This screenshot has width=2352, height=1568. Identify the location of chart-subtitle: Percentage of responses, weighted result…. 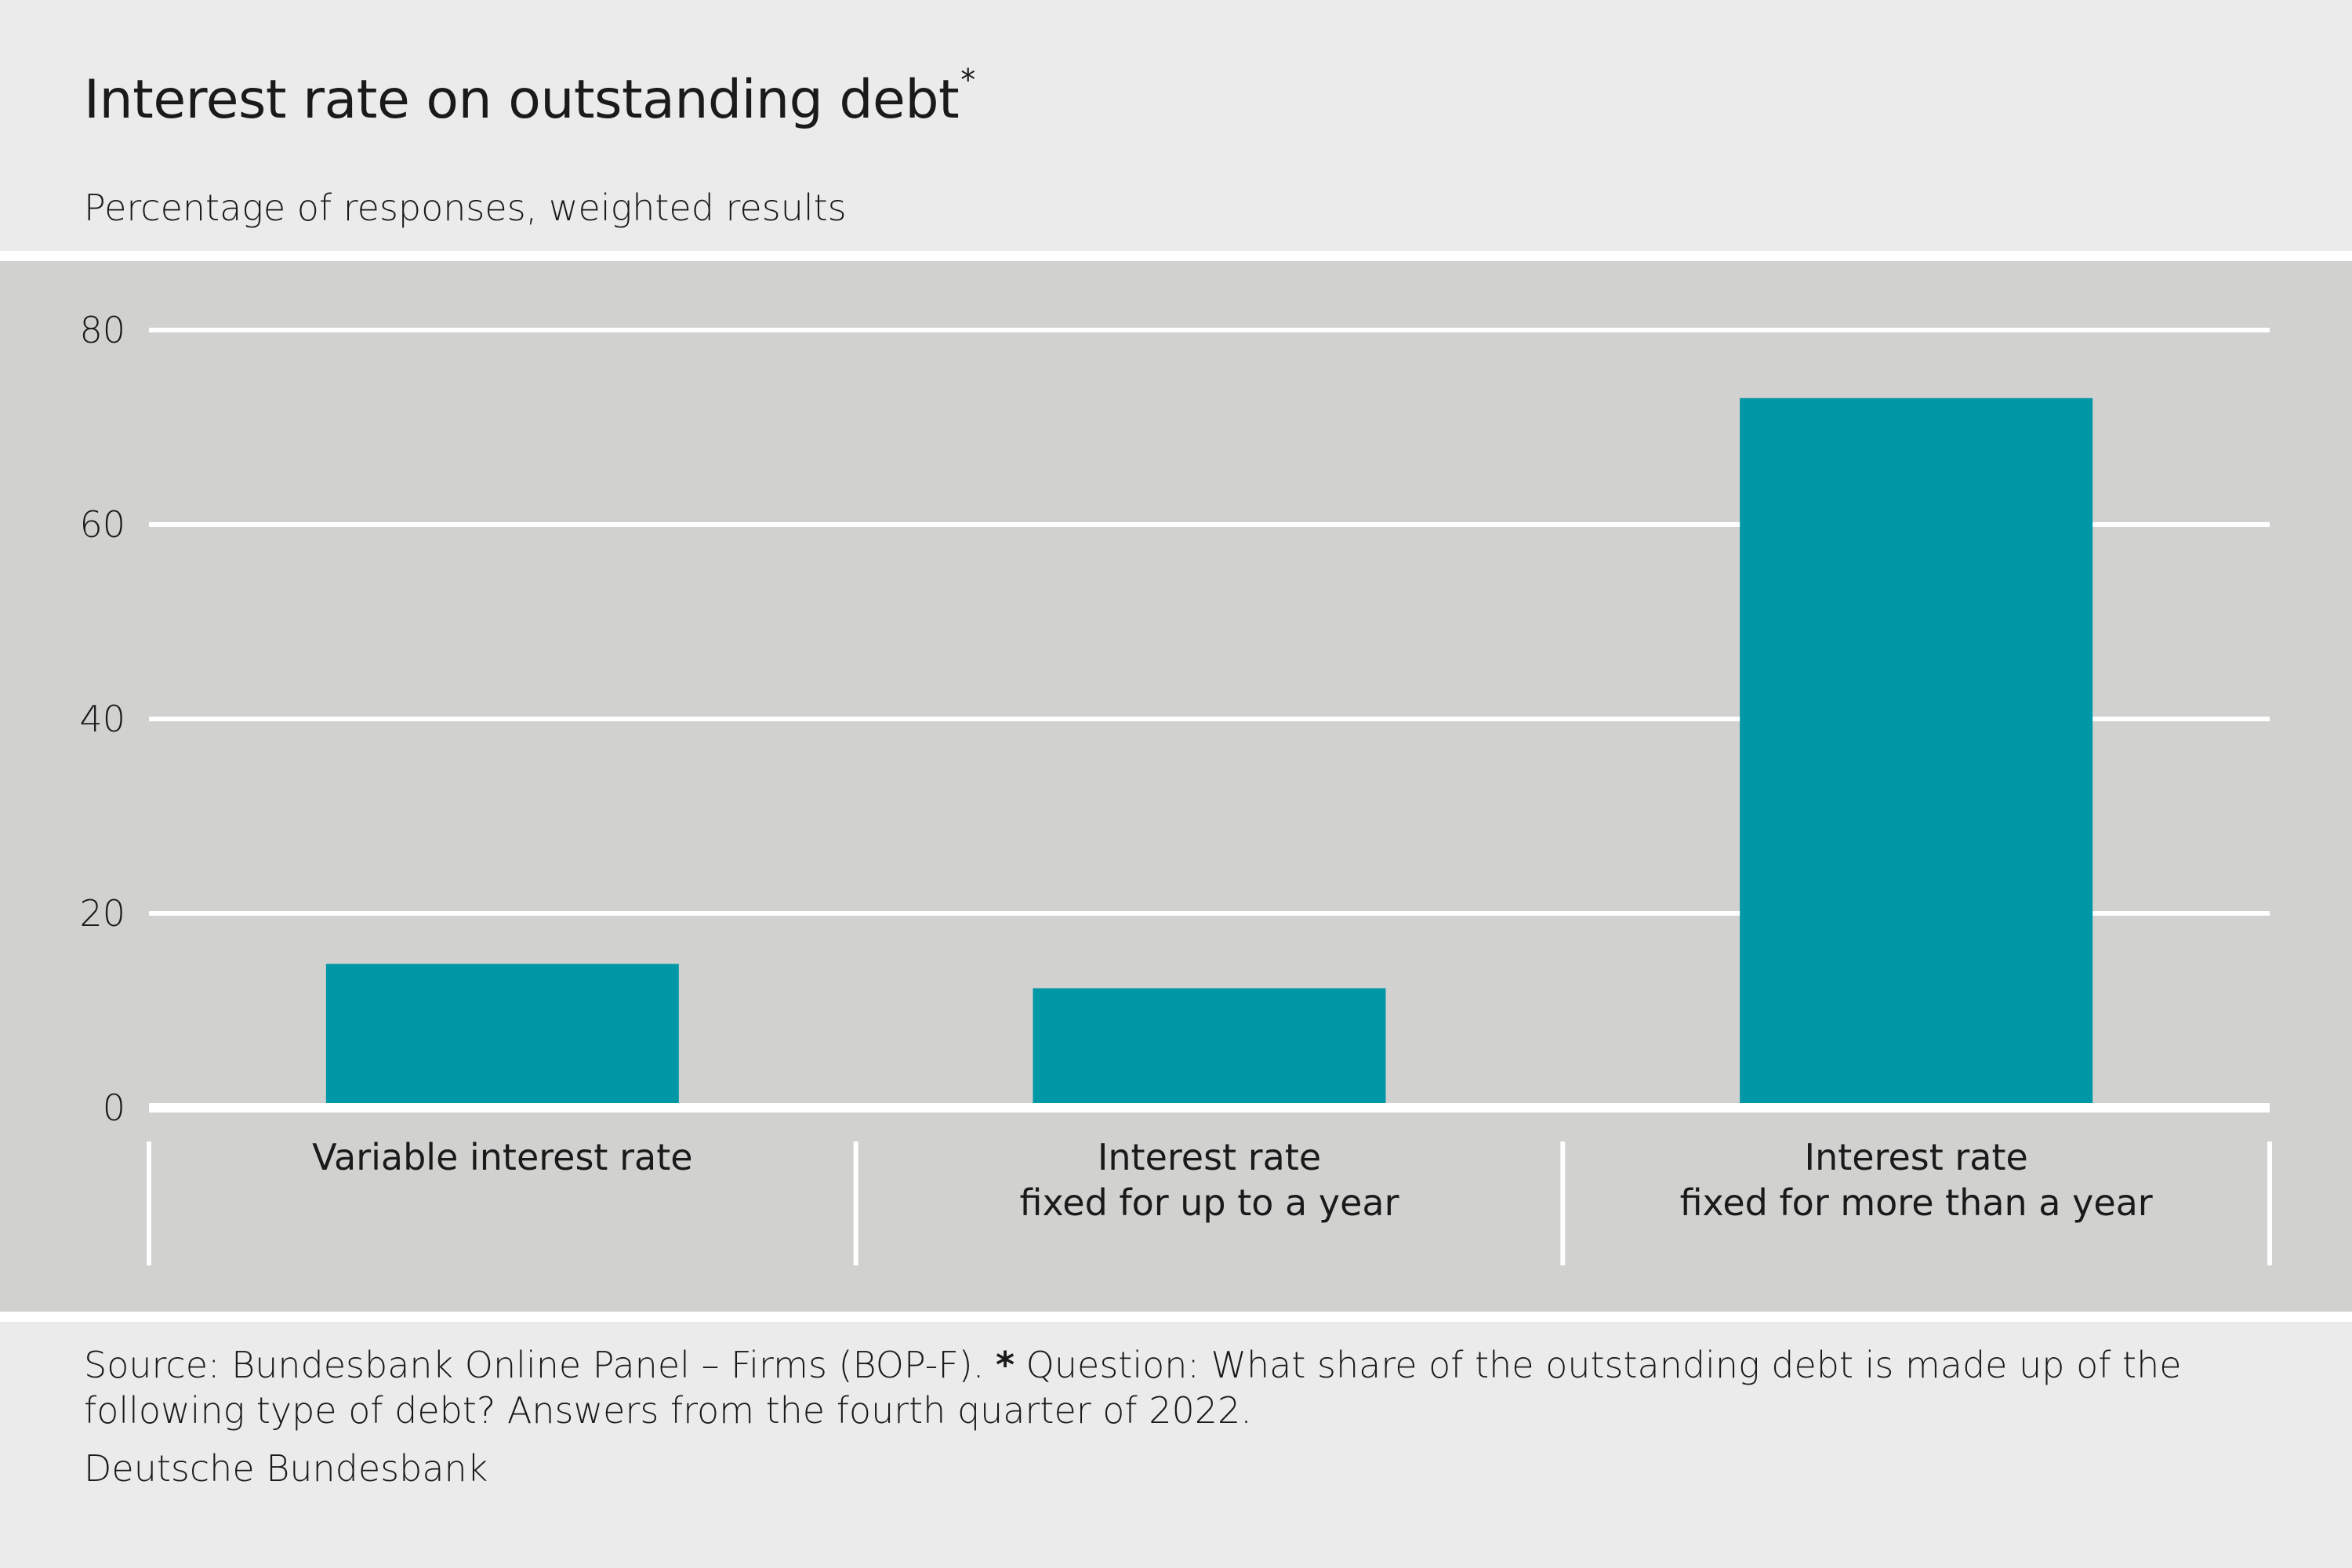
(465, 208).